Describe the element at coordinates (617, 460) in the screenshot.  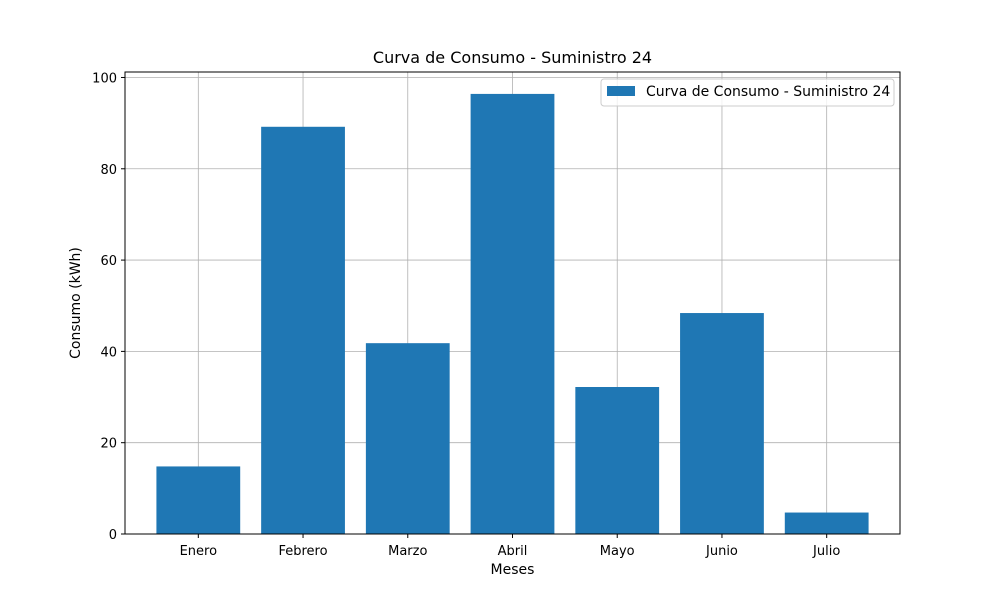
I see `bar-mayo` at that location.